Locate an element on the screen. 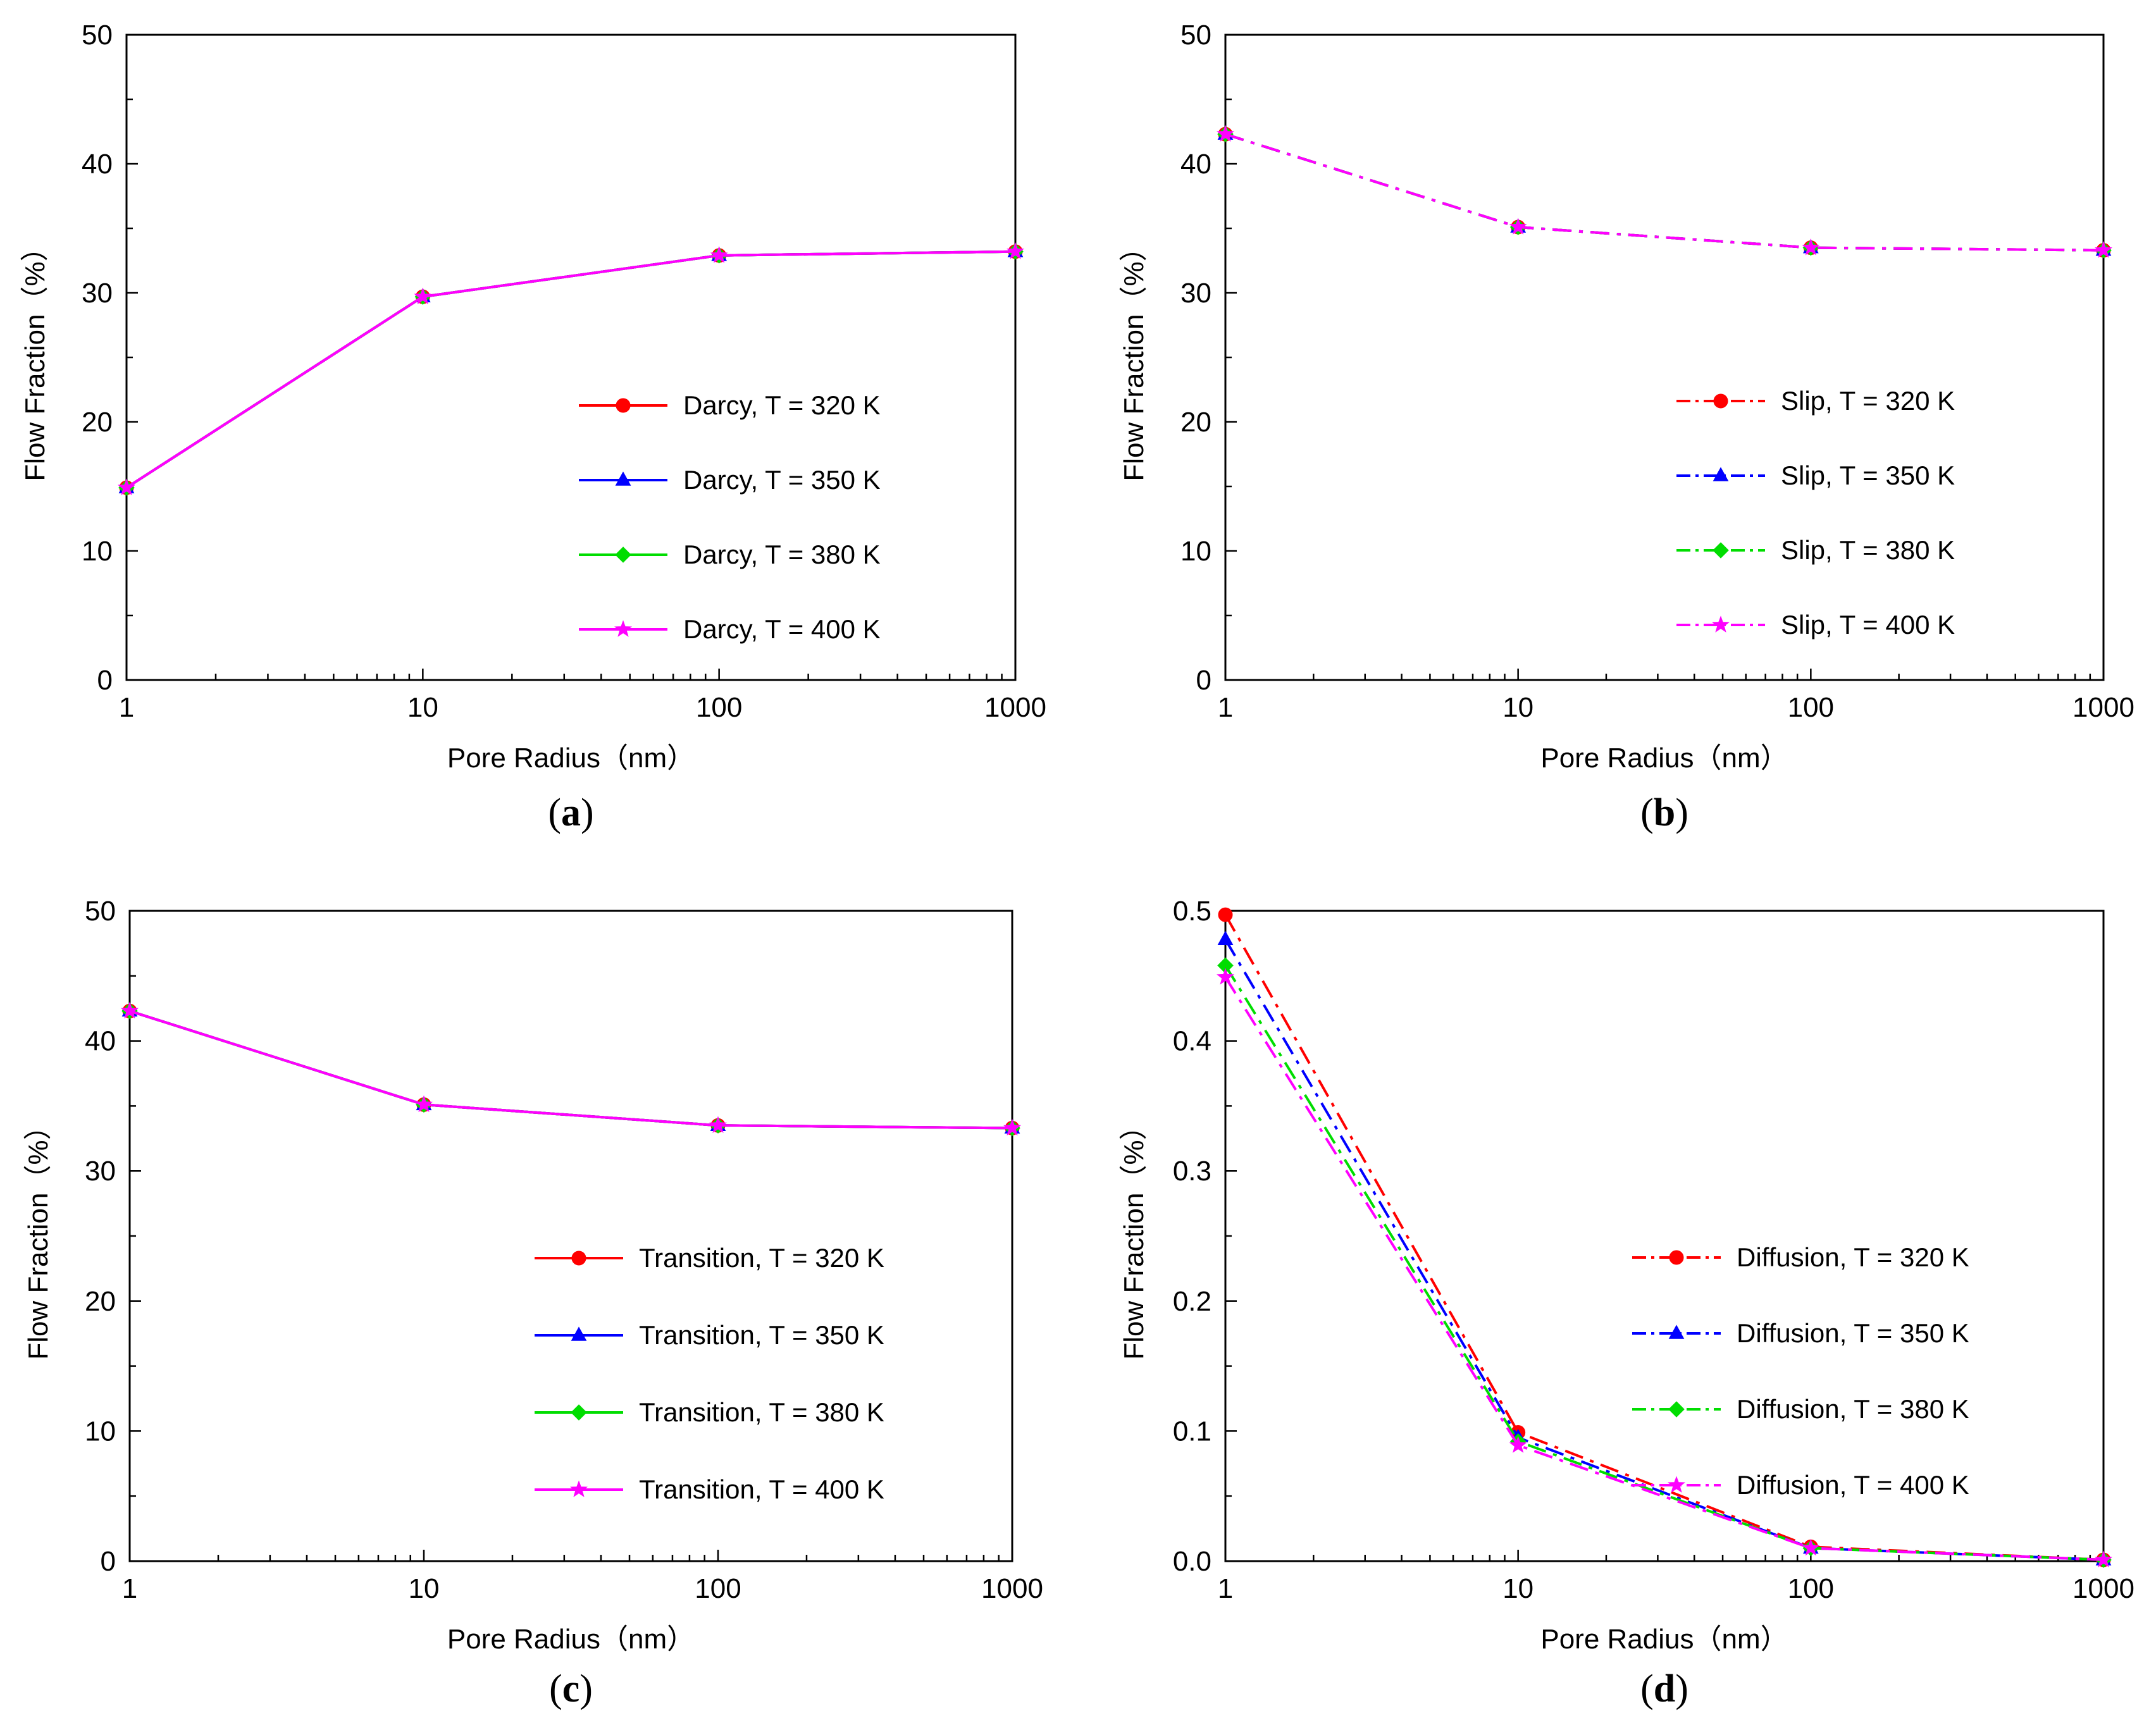  legend-label: Transition, T = 400 K is located at coordinates (761, 1489).